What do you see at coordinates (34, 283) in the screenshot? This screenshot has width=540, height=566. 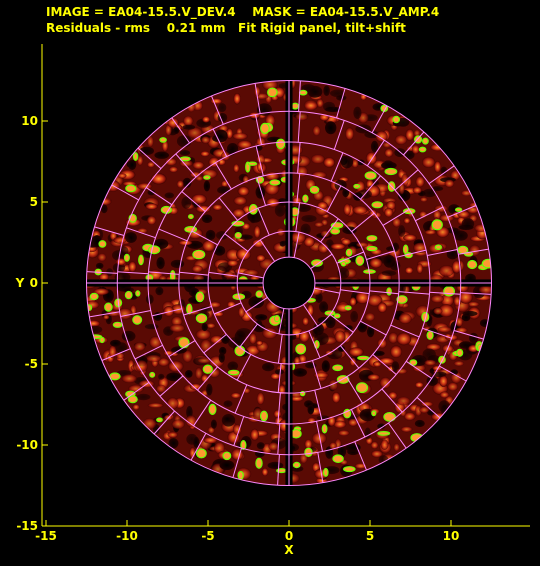 I see `y-tick-label: 0` at bounding box center [34, 283].